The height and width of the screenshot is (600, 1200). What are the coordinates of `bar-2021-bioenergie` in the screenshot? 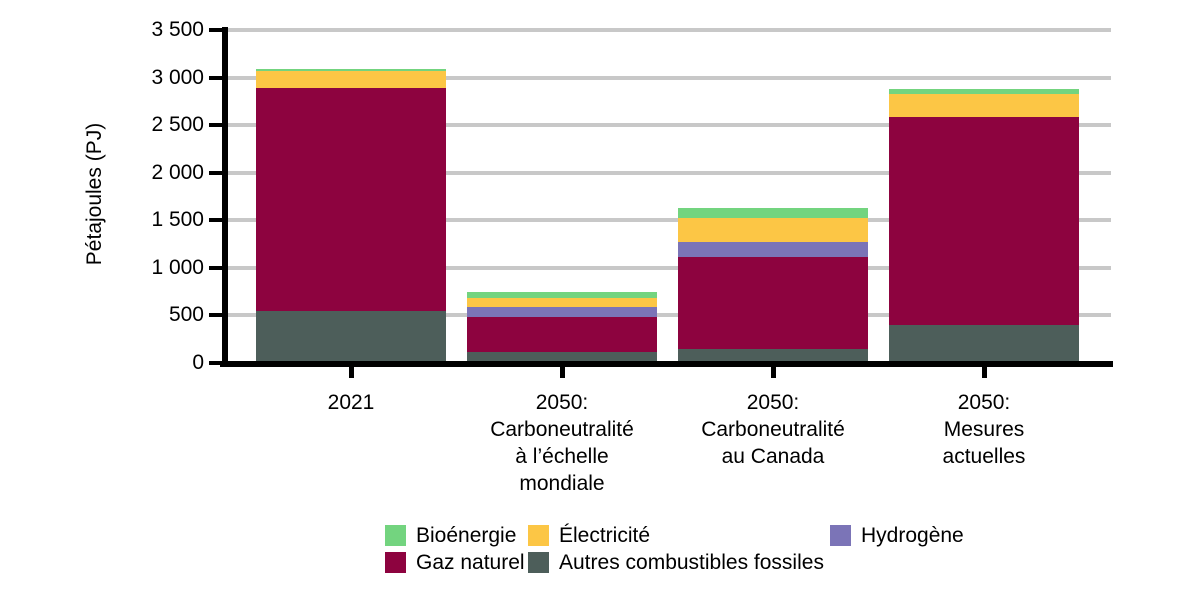 It's located at (351, 70).